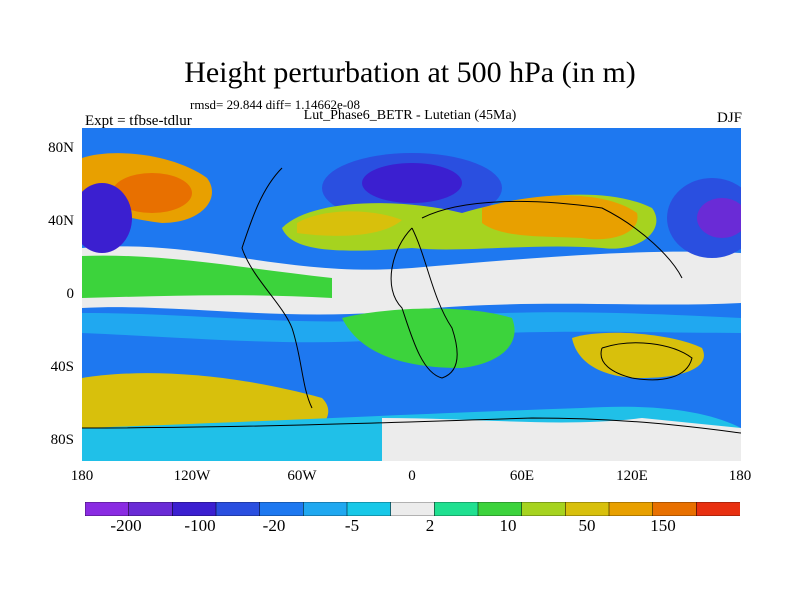 The image size is (800, 600). What do you see at coordinates (410, 72) in the screenshot?
I see `figure-title: Height perturbation at 500 hPa (in m)` at bounding box center [410, 72].